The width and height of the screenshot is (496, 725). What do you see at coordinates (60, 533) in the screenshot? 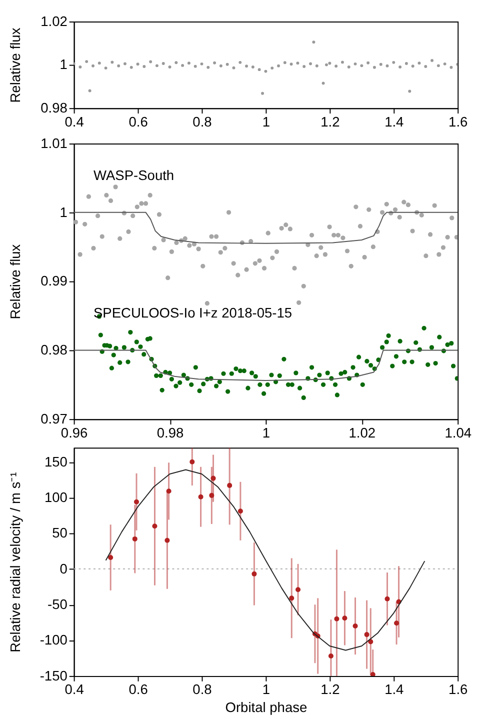
I see `y-tick-label: 50` at bounding box center [60, 533].